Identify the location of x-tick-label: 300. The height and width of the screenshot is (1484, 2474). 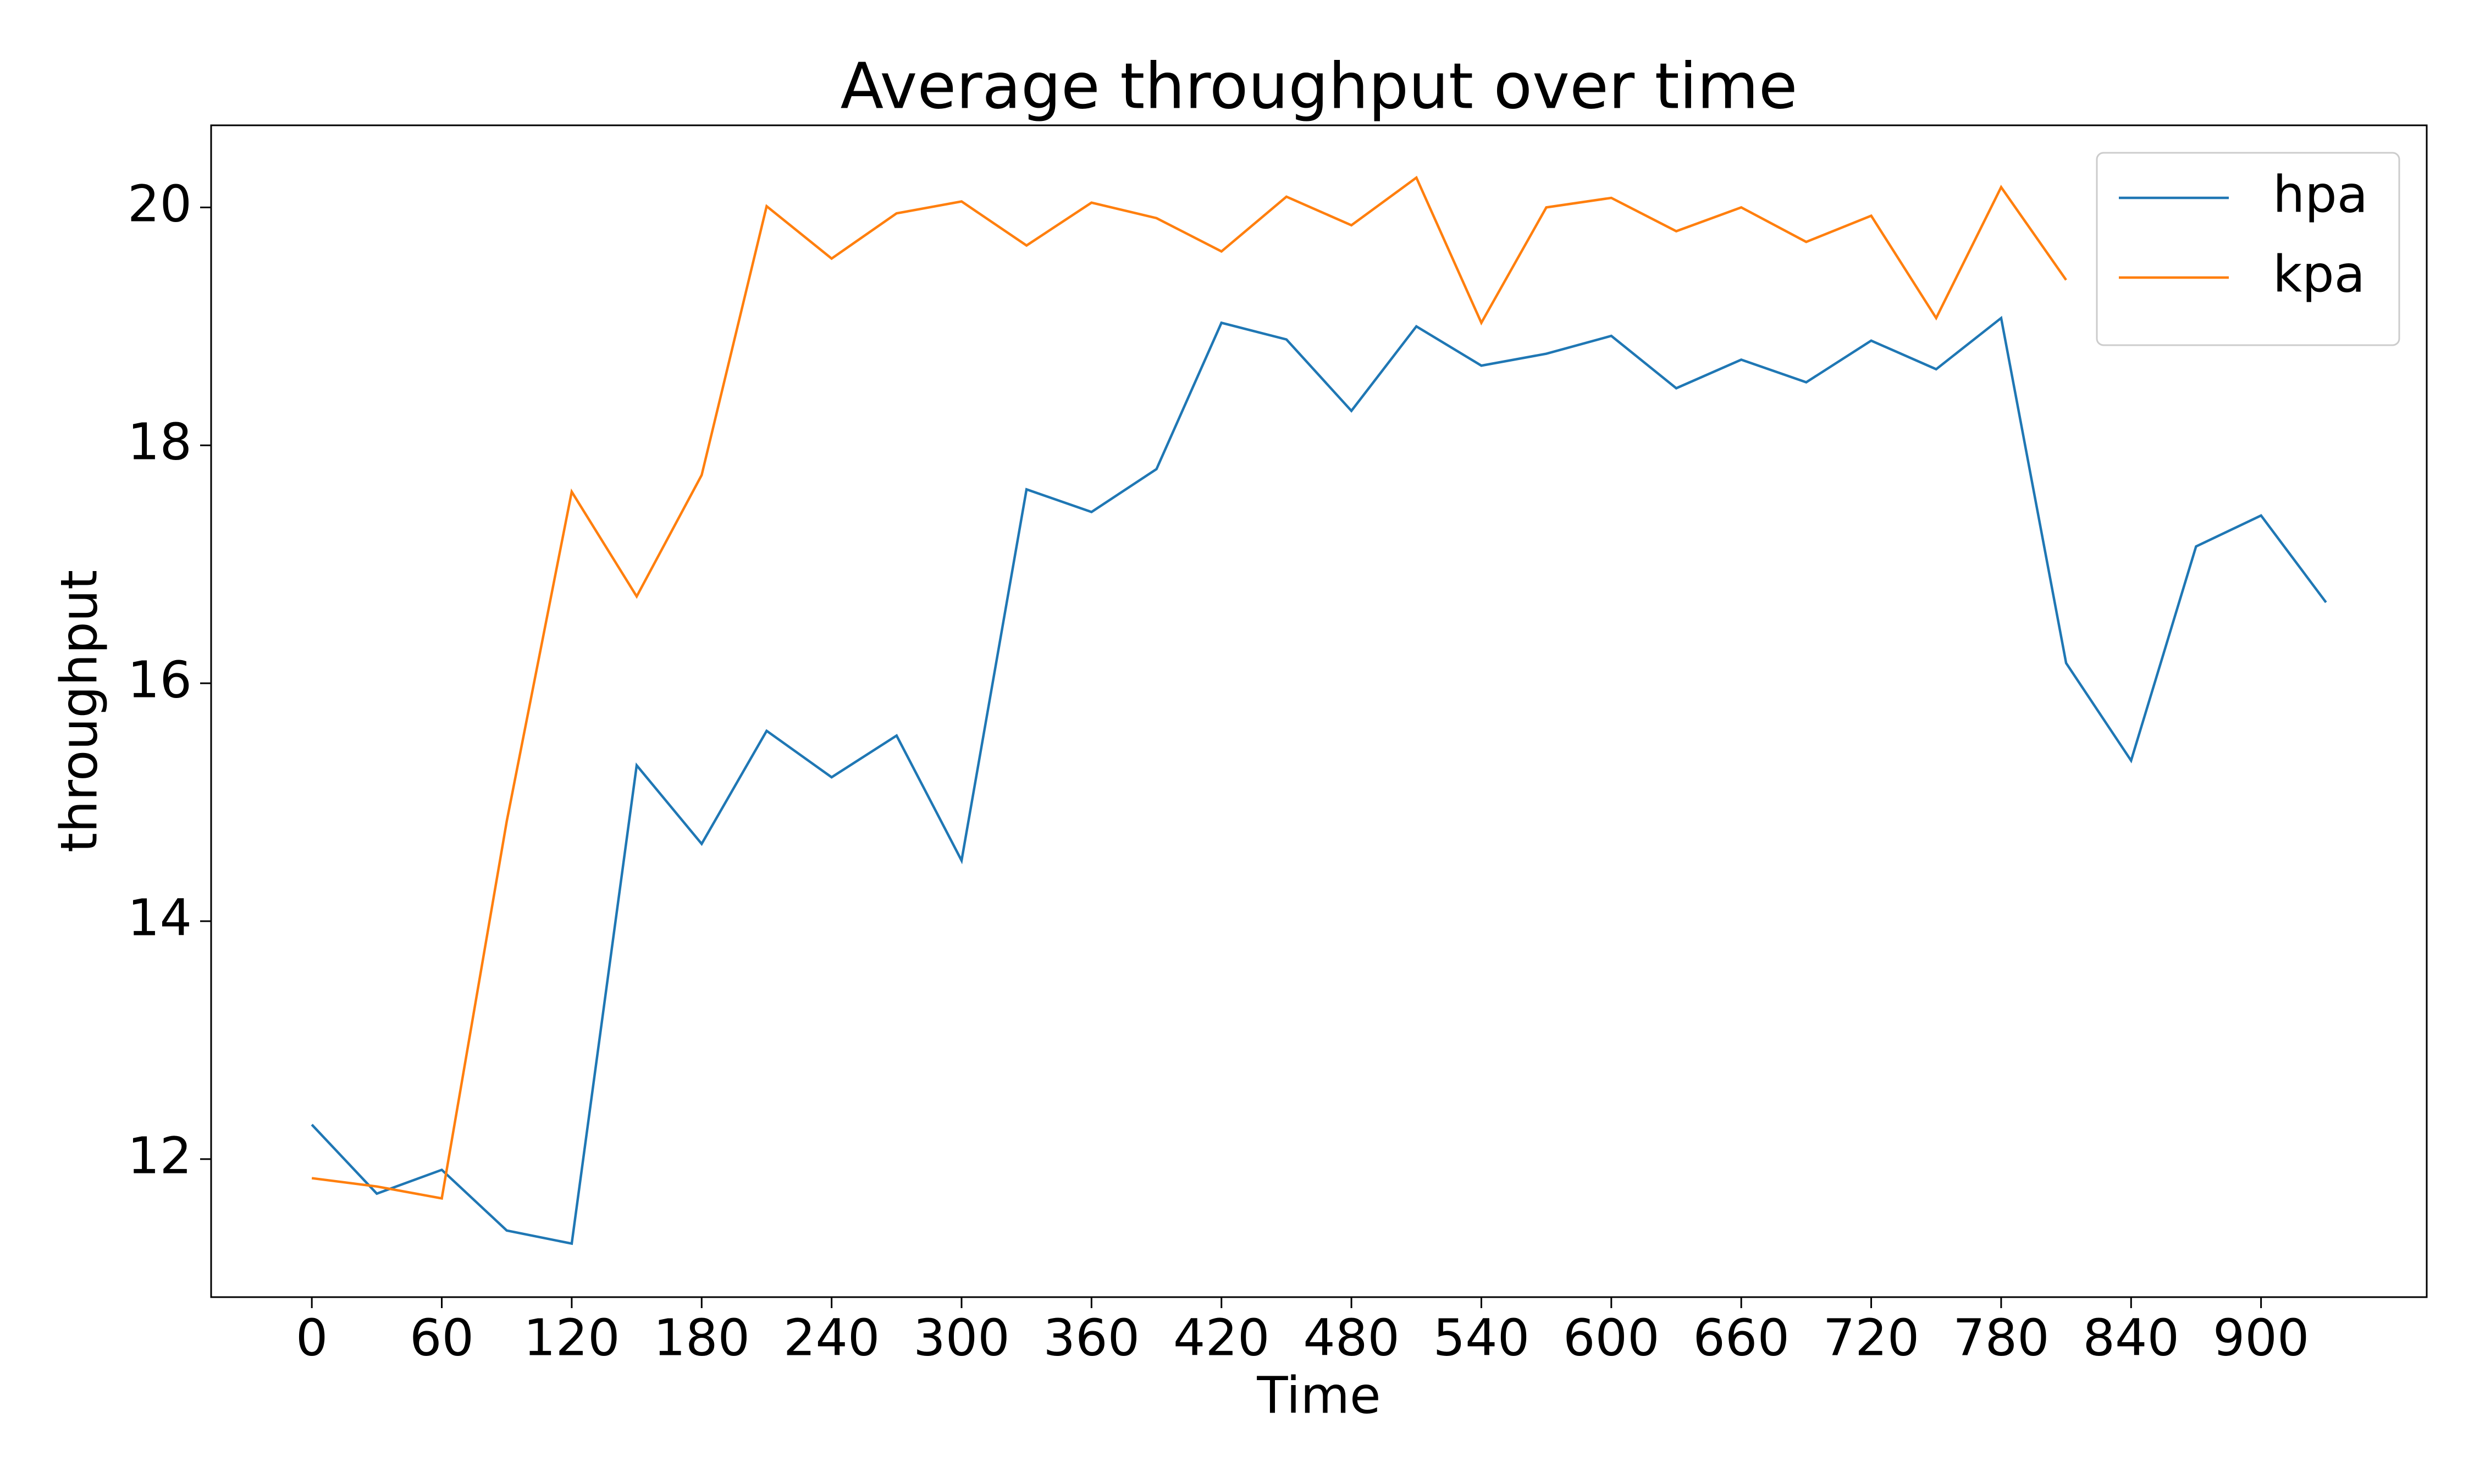
(962, 1337).